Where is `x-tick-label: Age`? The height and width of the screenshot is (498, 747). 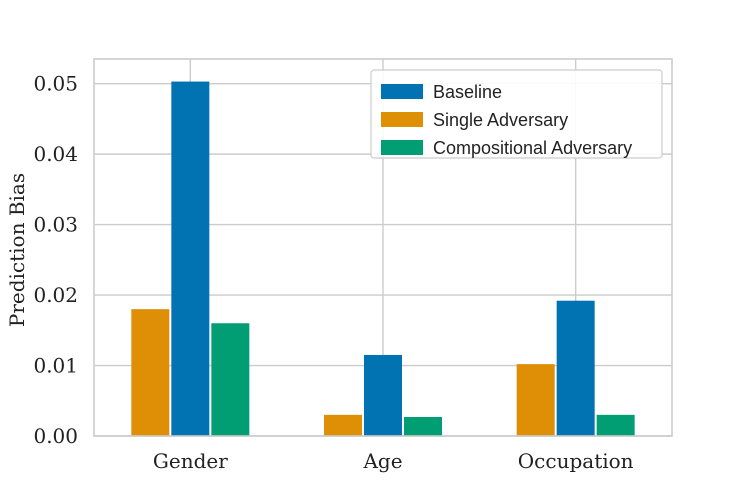
x-tick-label: Age is located at coordinates (382, 461).